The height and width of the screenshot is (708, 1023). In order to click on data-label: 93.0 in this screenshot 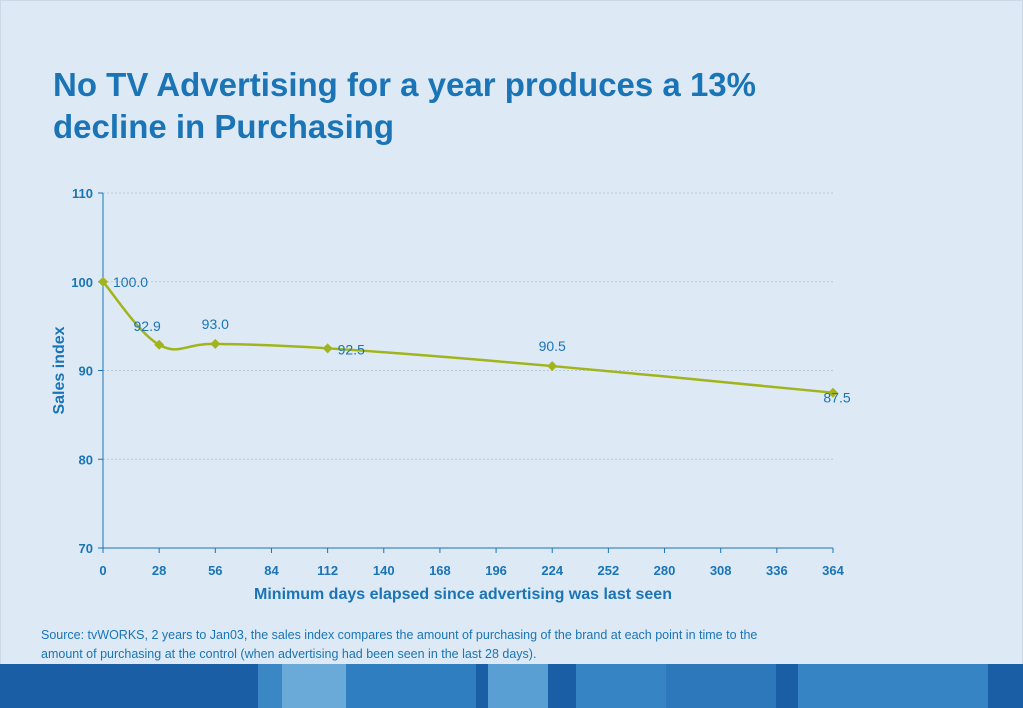, I will do `click(215, 324)`.